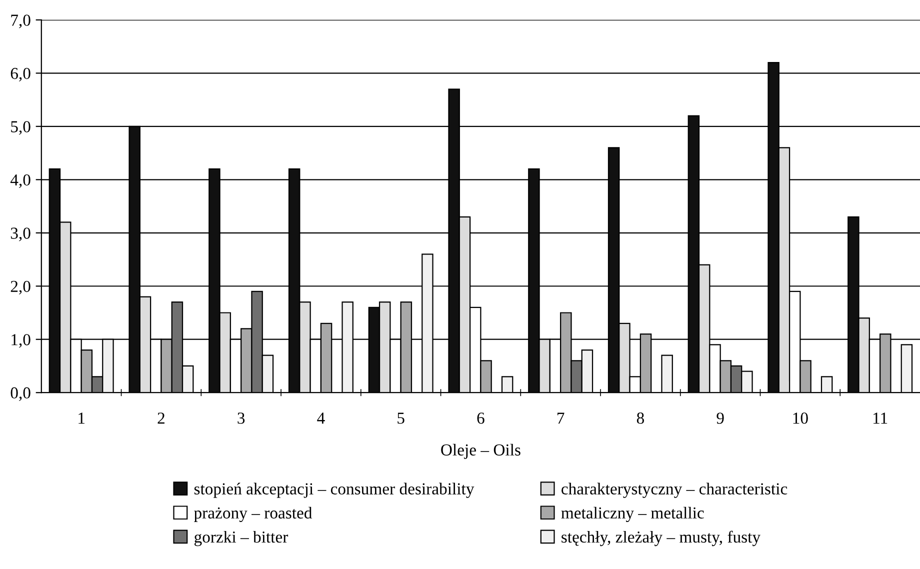 This screenshot has width=920, height=569. I want to click on x-tick-label: 6, so click(480, 418).